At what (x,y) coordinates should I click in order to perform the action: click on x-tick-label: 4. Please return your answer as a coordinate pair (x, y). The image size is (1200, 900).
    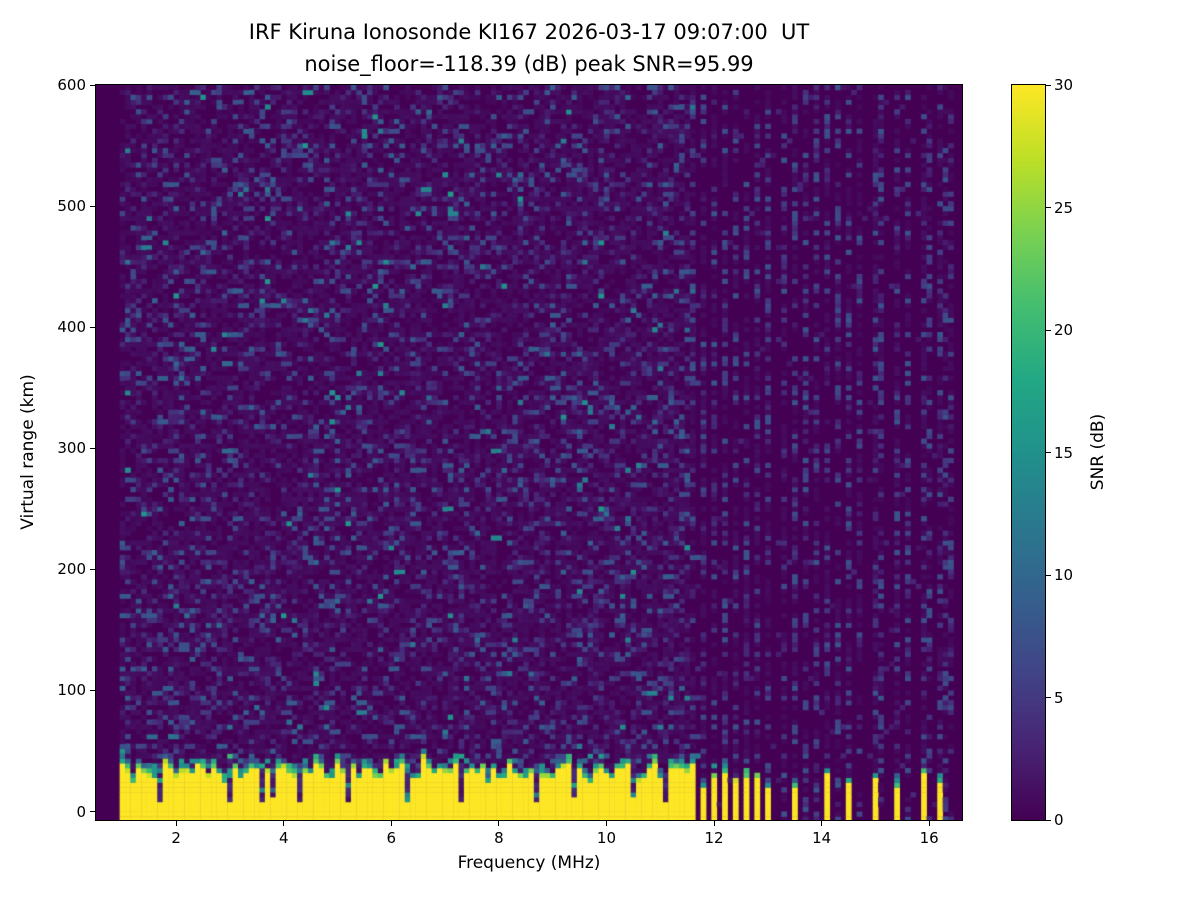
    Looking at the image, I should click on (283, 838).